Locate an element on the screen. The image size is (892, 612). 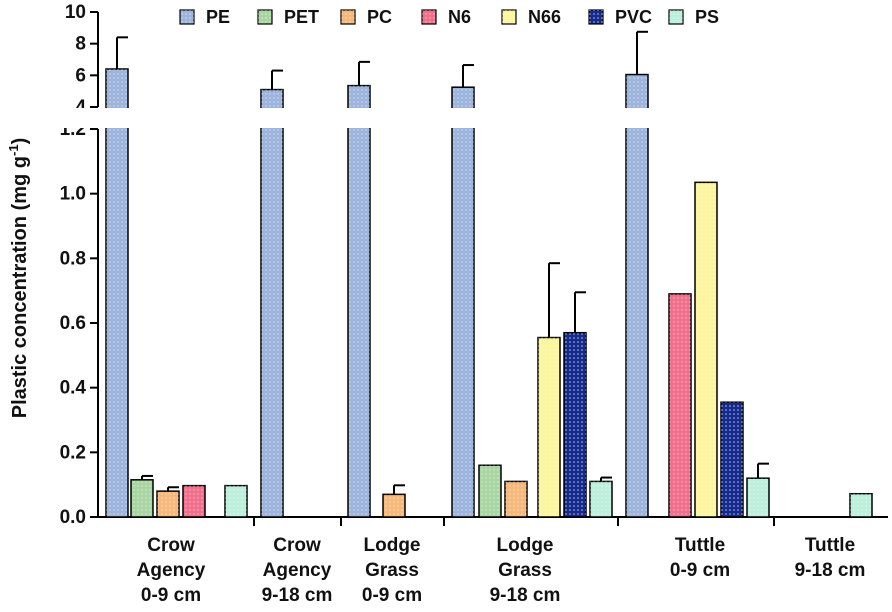
legend-label-ps: PS is located at coordinates (707, 17).